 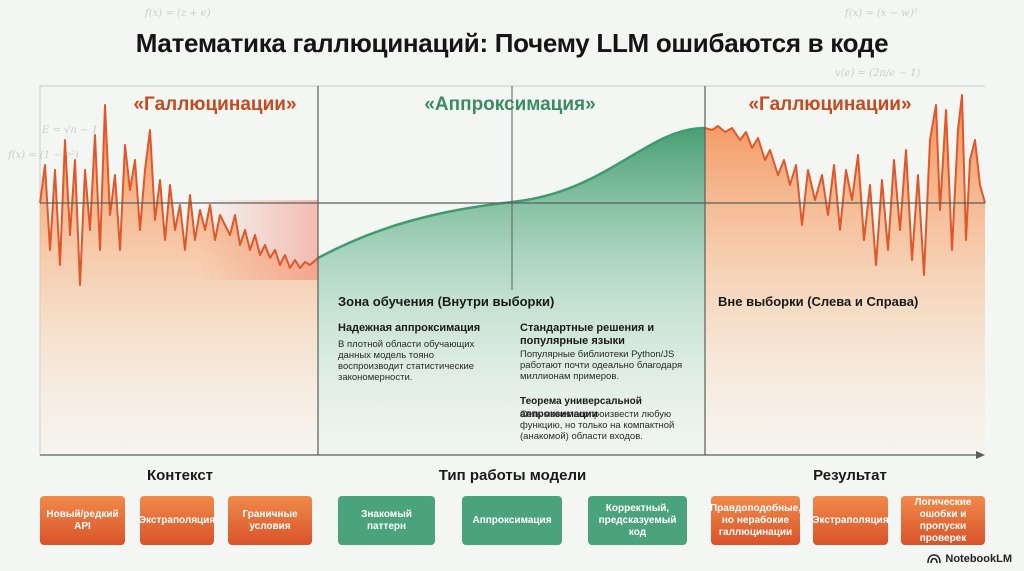 I want to click on block-title-standard-solutions: Стандартные решения и популярные языки, so click(x=587, y=334).